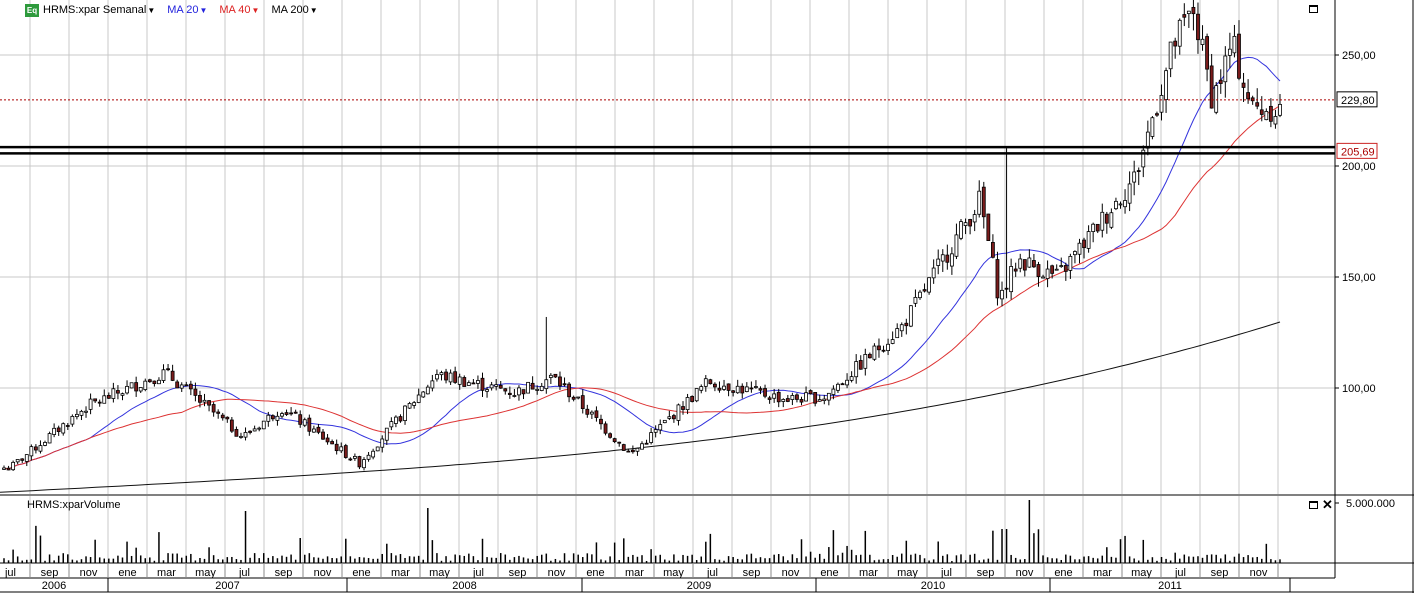 Image resolution: width=1414 pixels, height=596 pixels. Describe the element at coordinates (933, 586) in the screenshot. I see `year-label: 2010` at that location.